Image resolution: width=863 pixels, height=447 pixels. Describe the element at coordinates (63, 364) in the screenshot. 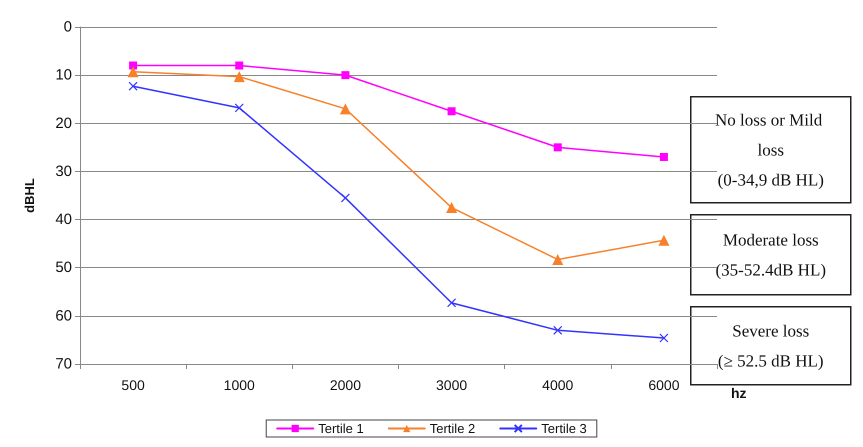

I see `y-tick-label: 70` at that location.